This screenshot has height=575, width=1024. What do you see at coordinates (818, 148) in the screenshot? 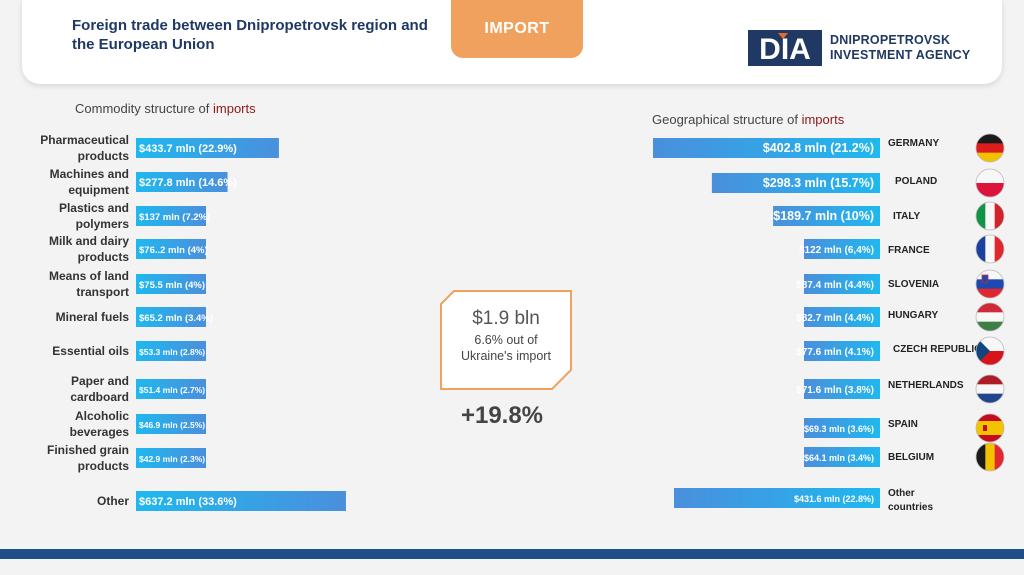
I see `geo-value-label: $402.8 mln (21.2%)` at bounding box center [818, 148].